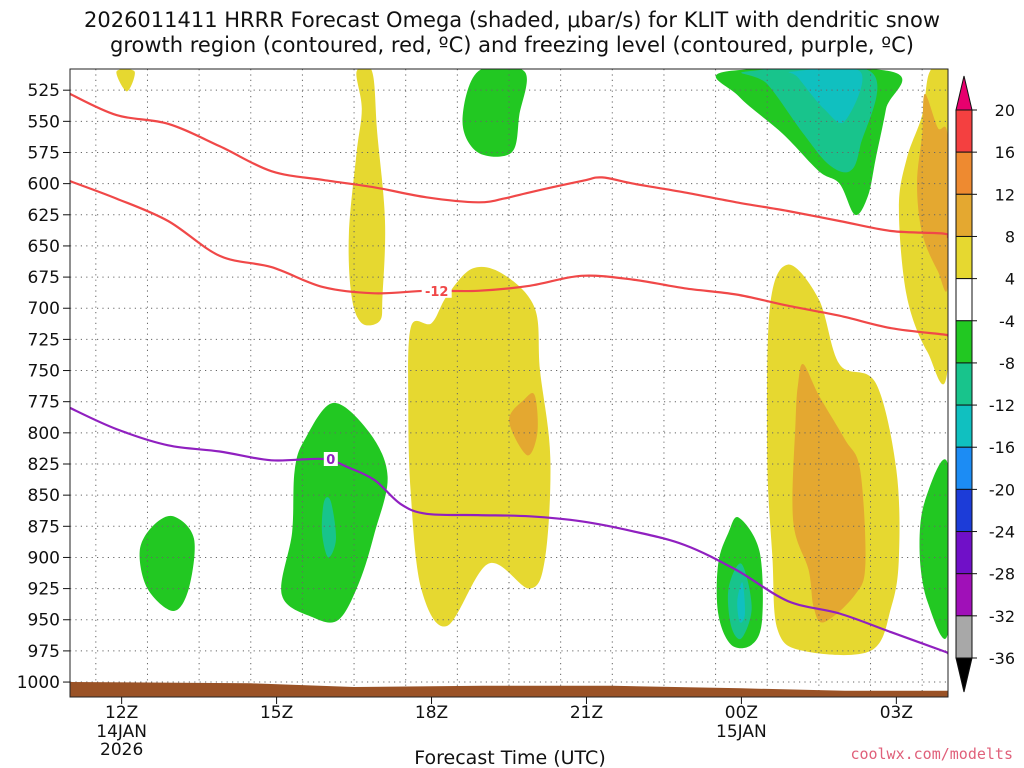 This screenshot has width=1024, height=768. I want to click on y-tick-label-775: 775, so click(44, 403).